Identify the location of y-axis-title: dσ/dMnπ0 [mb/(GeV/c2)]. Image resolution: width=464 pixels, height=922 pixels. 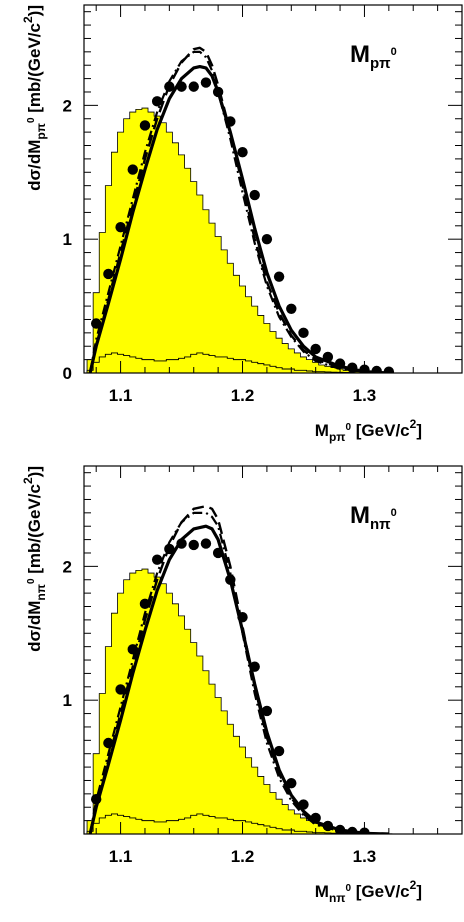
(34, 559).